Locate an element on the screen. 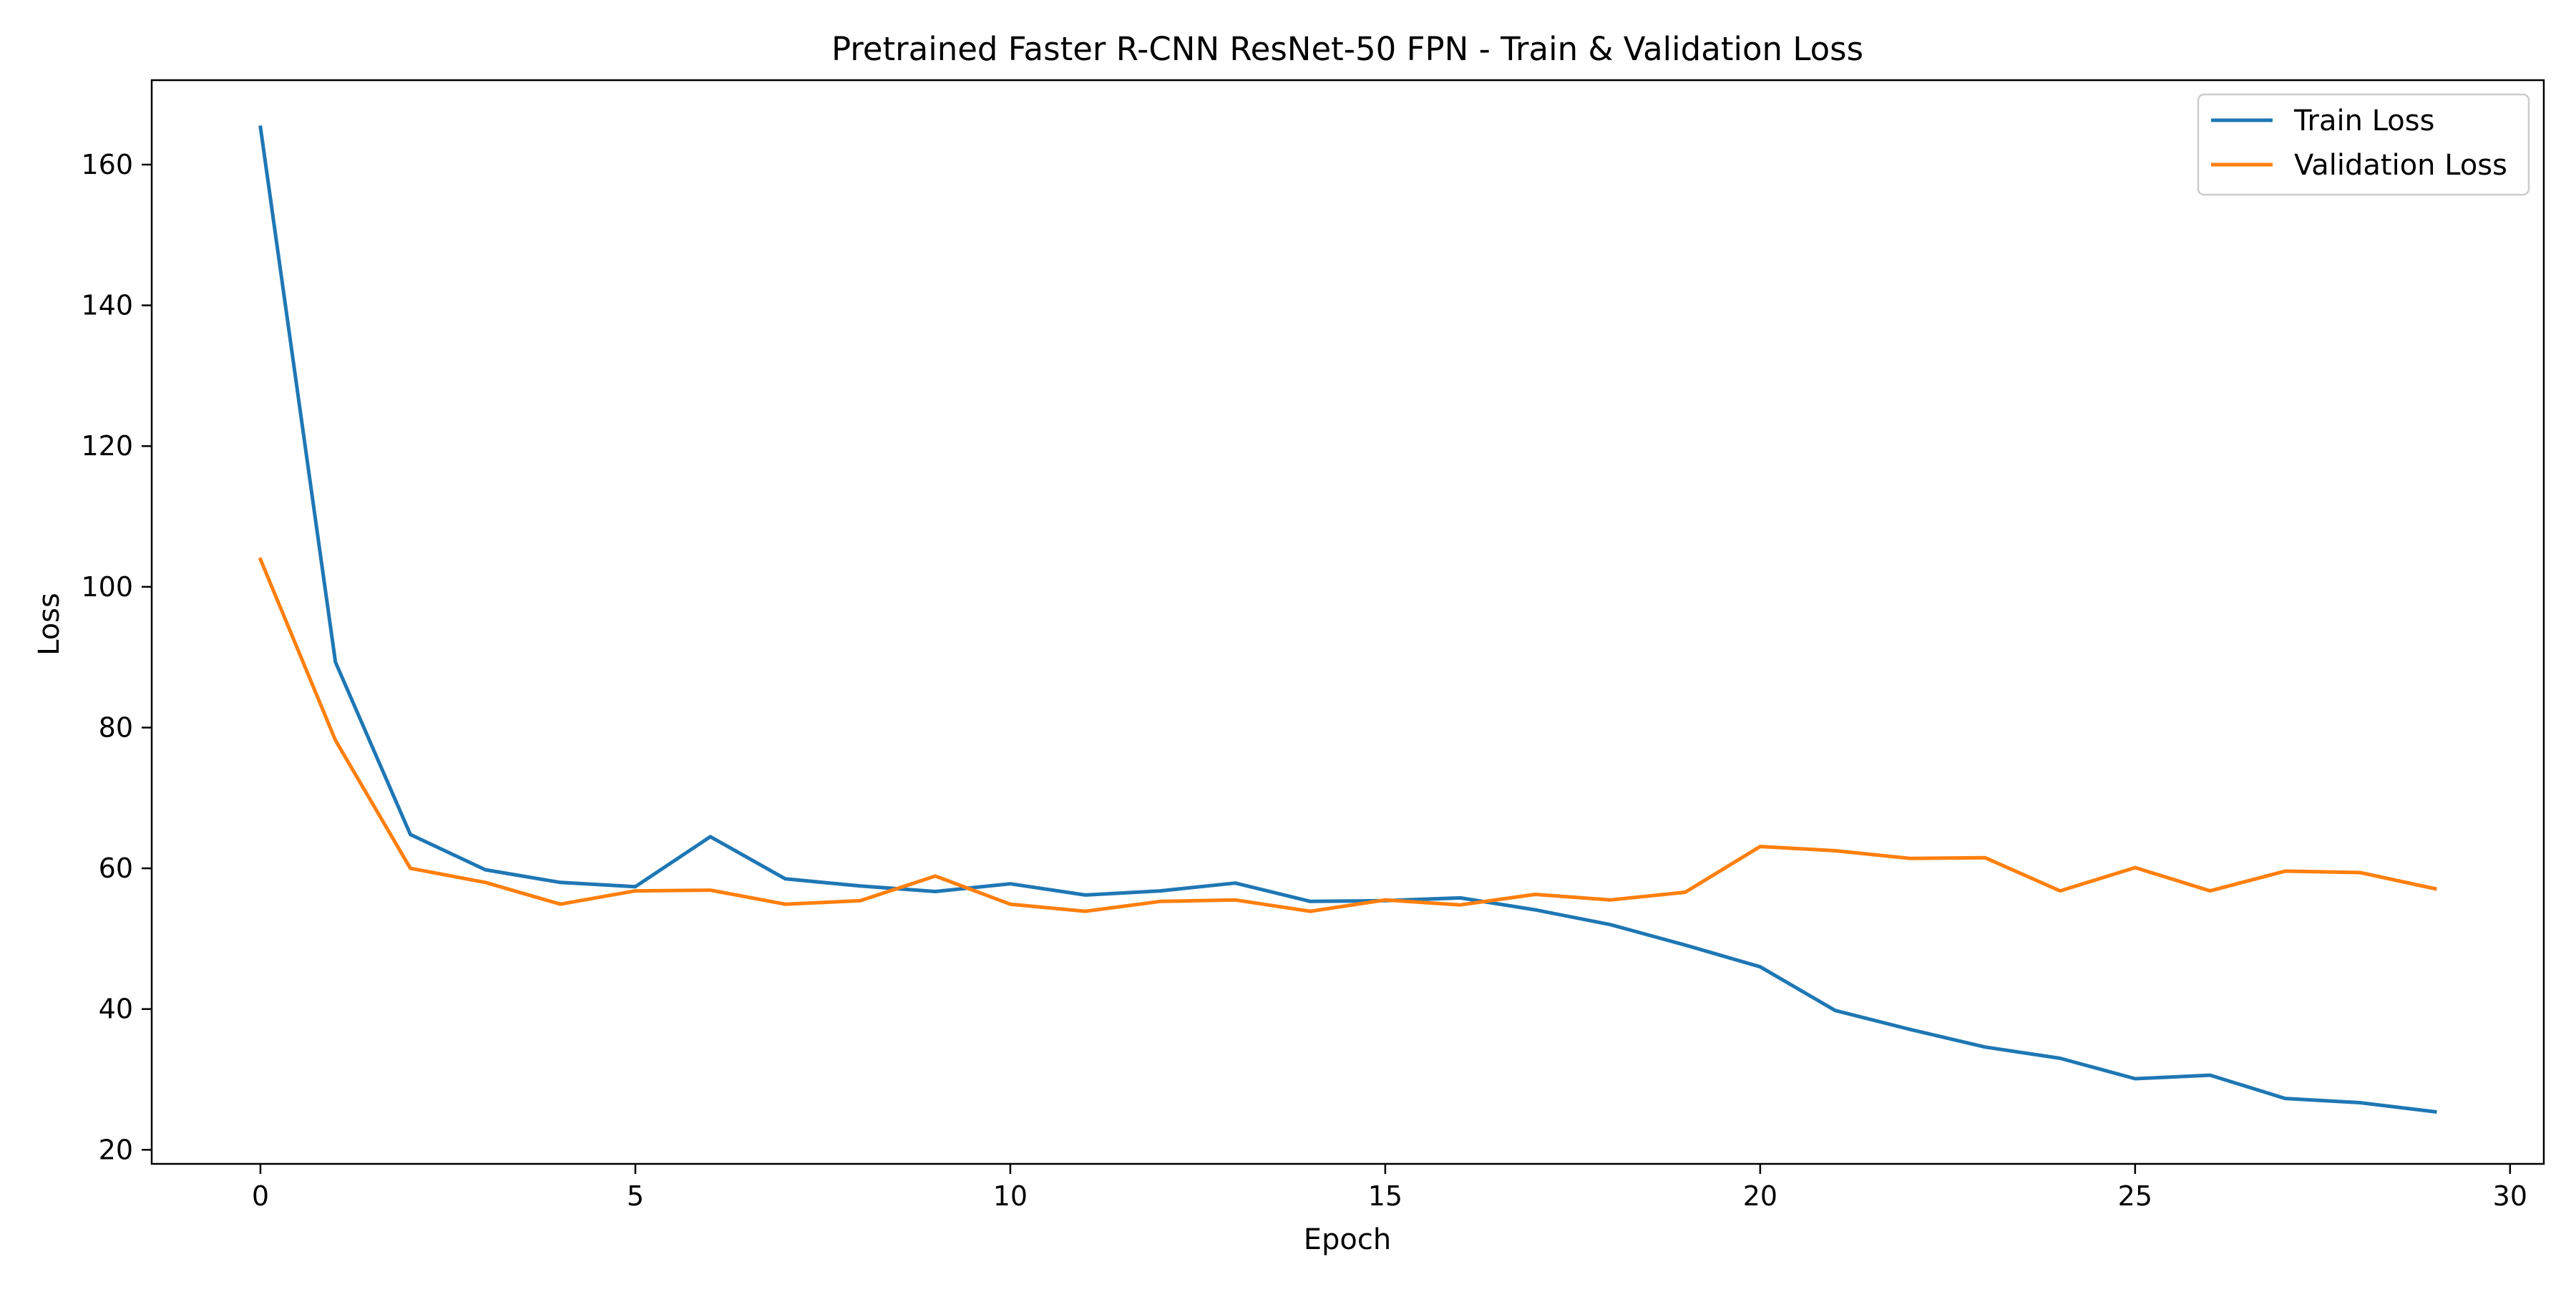  x-tick-label: 20 is located at coordinates (1760, 1196).